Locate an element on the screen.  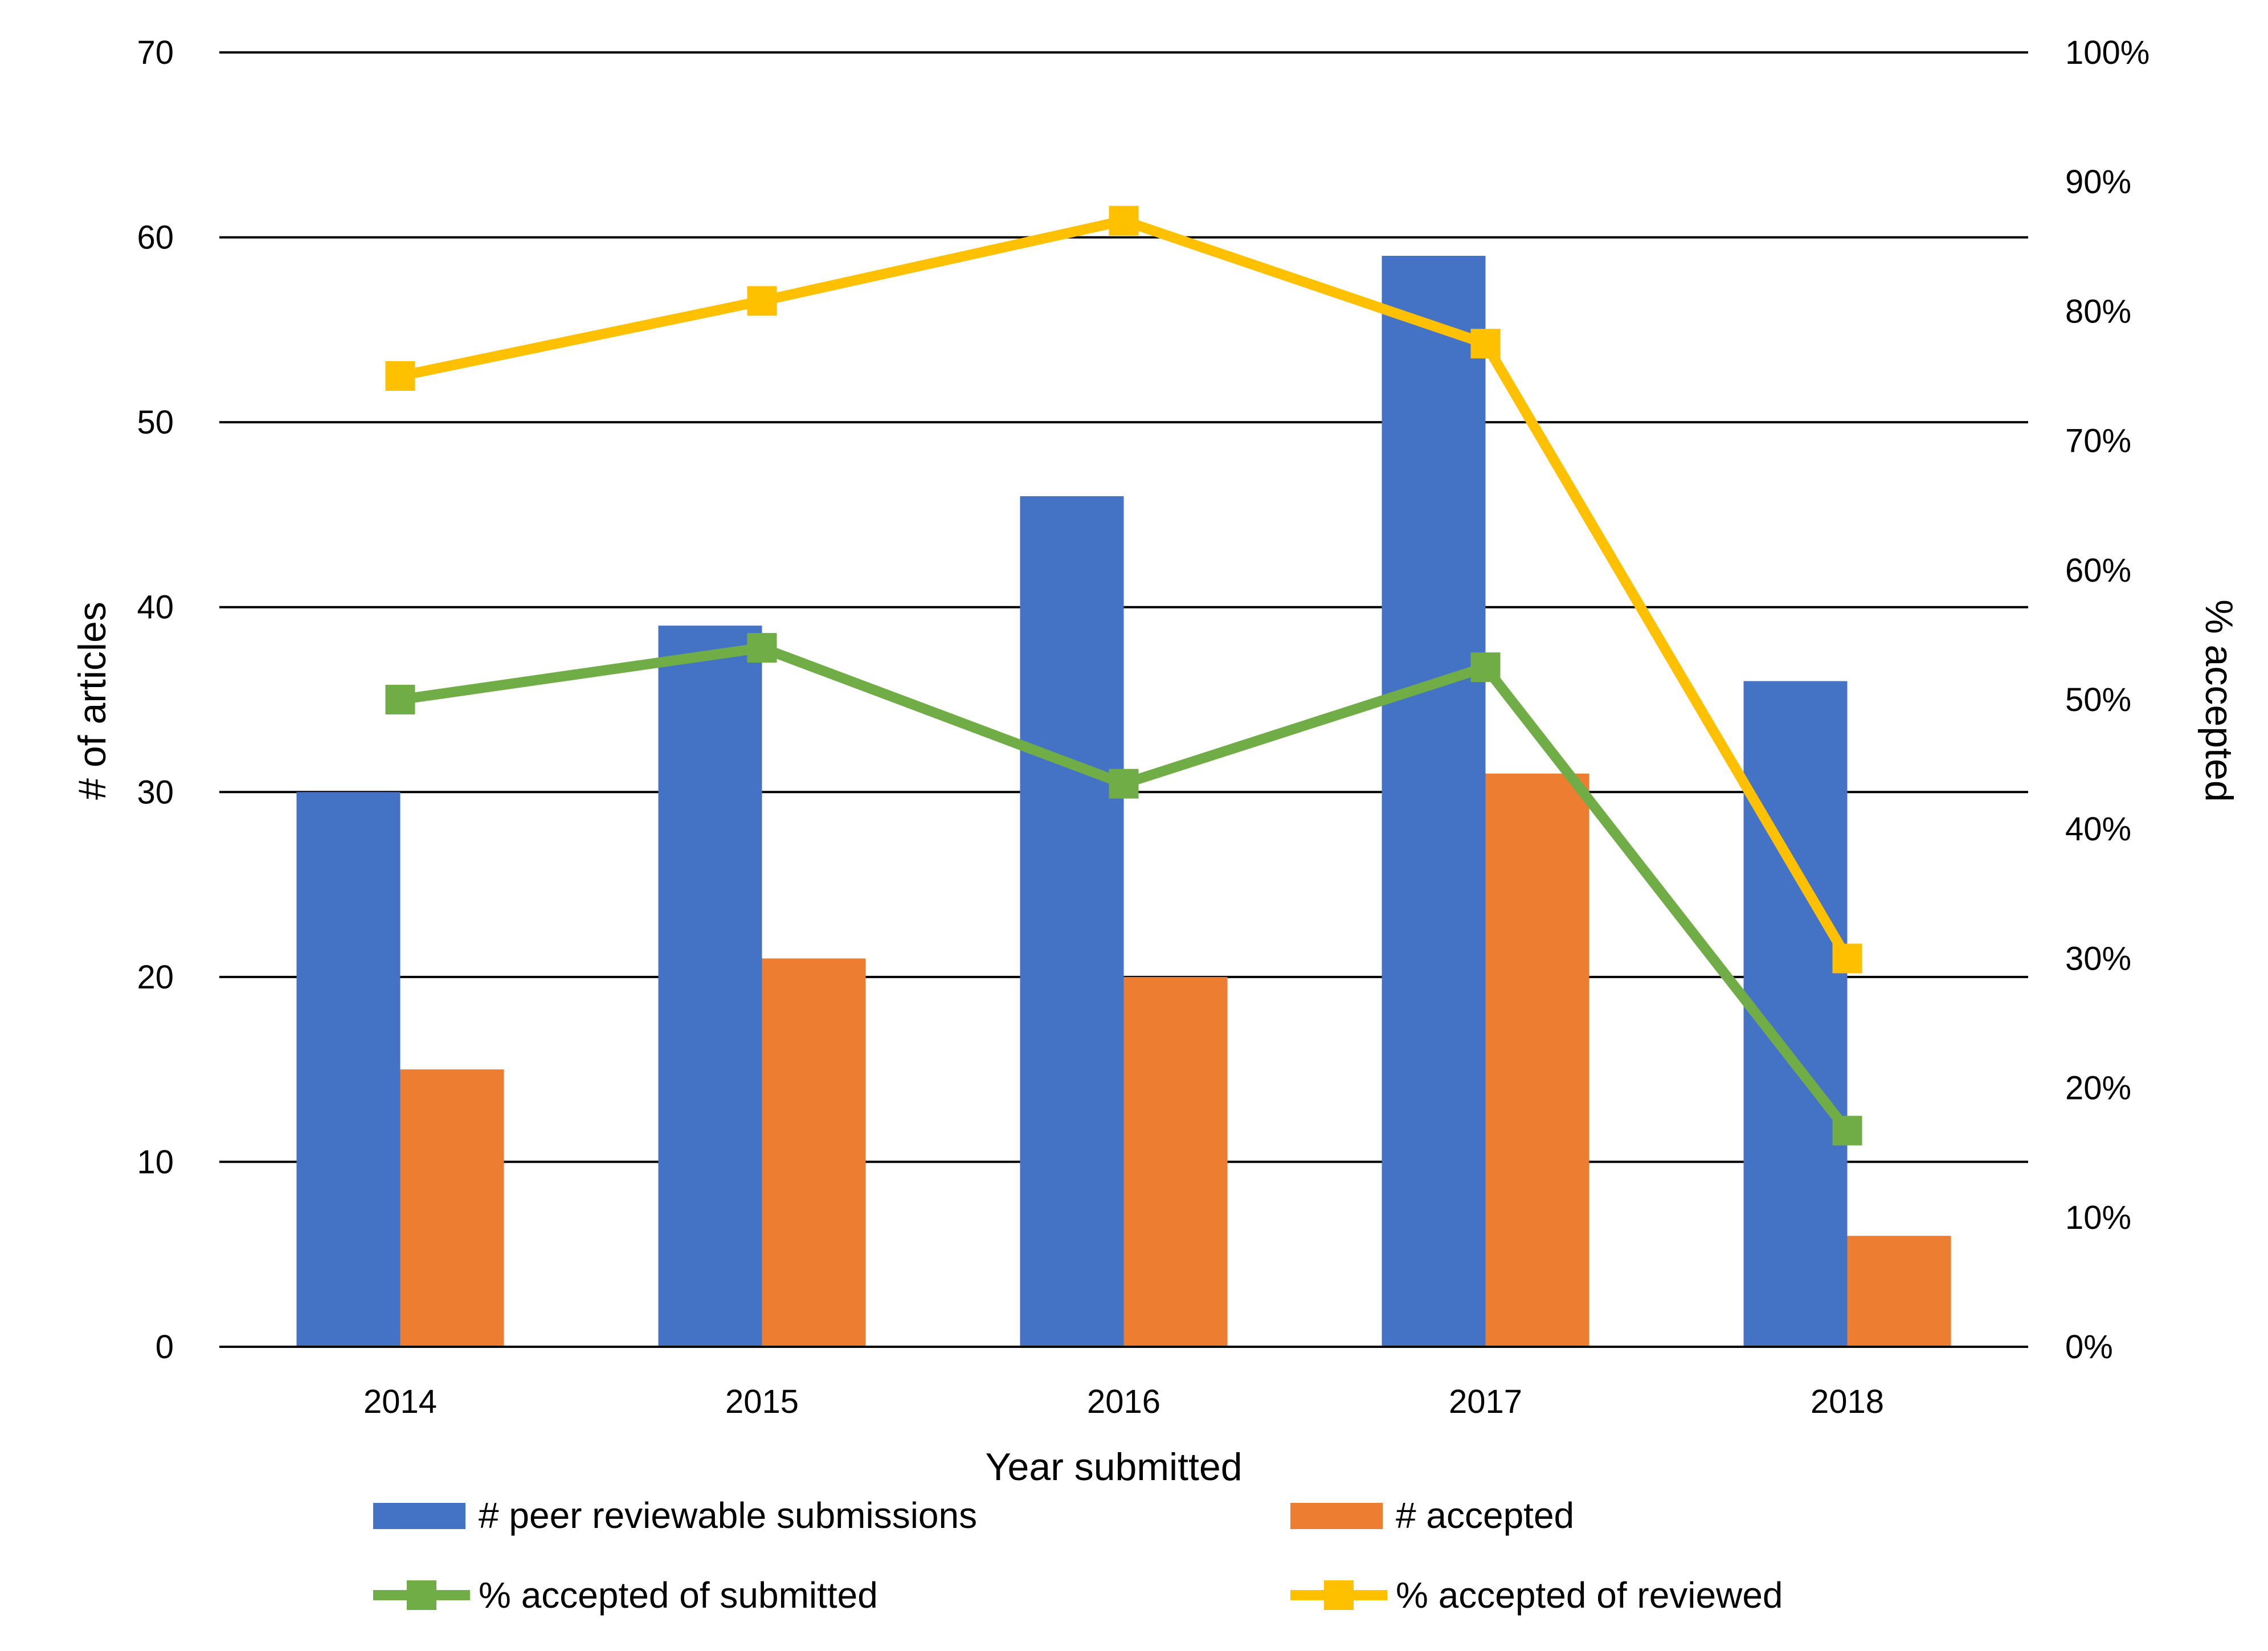
x-tick-label: 2018 is located at coordinates (1847, 1401).